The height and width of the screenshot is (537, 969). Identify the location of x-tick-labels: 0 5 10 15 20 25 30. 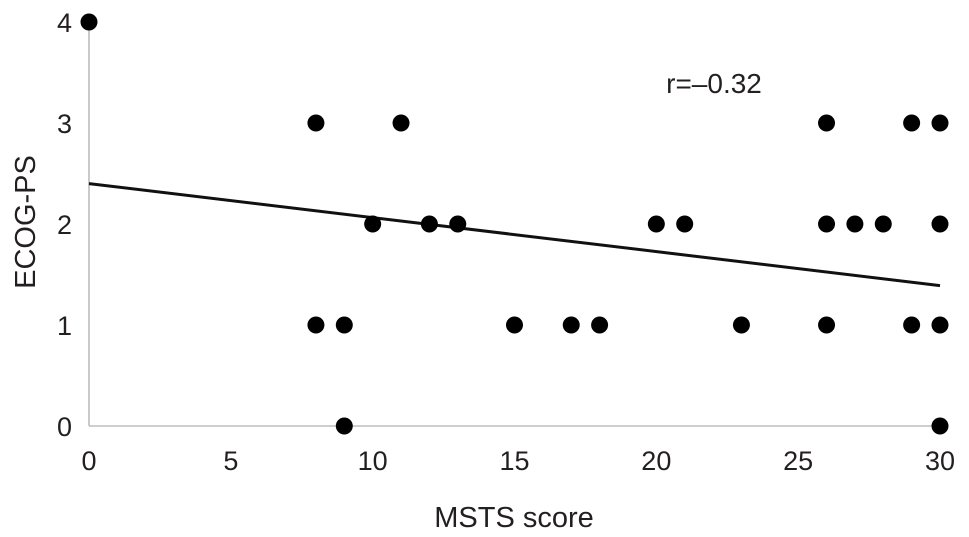
(518, 461).